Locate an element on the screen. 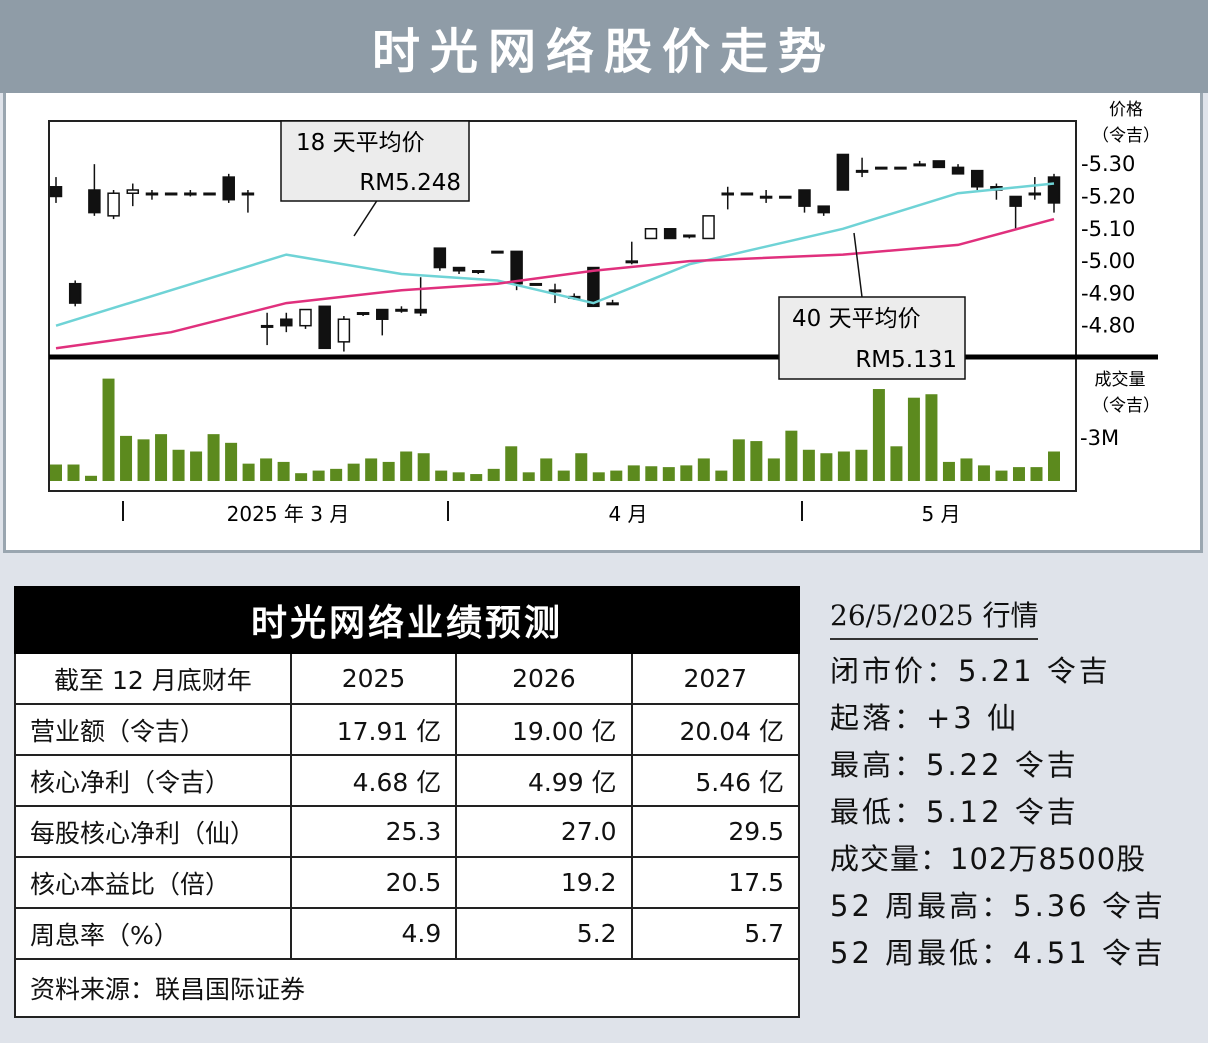 The image size is (1208, 1043). volume-axis-label-1: 成交量 is located at coordinates (1120, 380).